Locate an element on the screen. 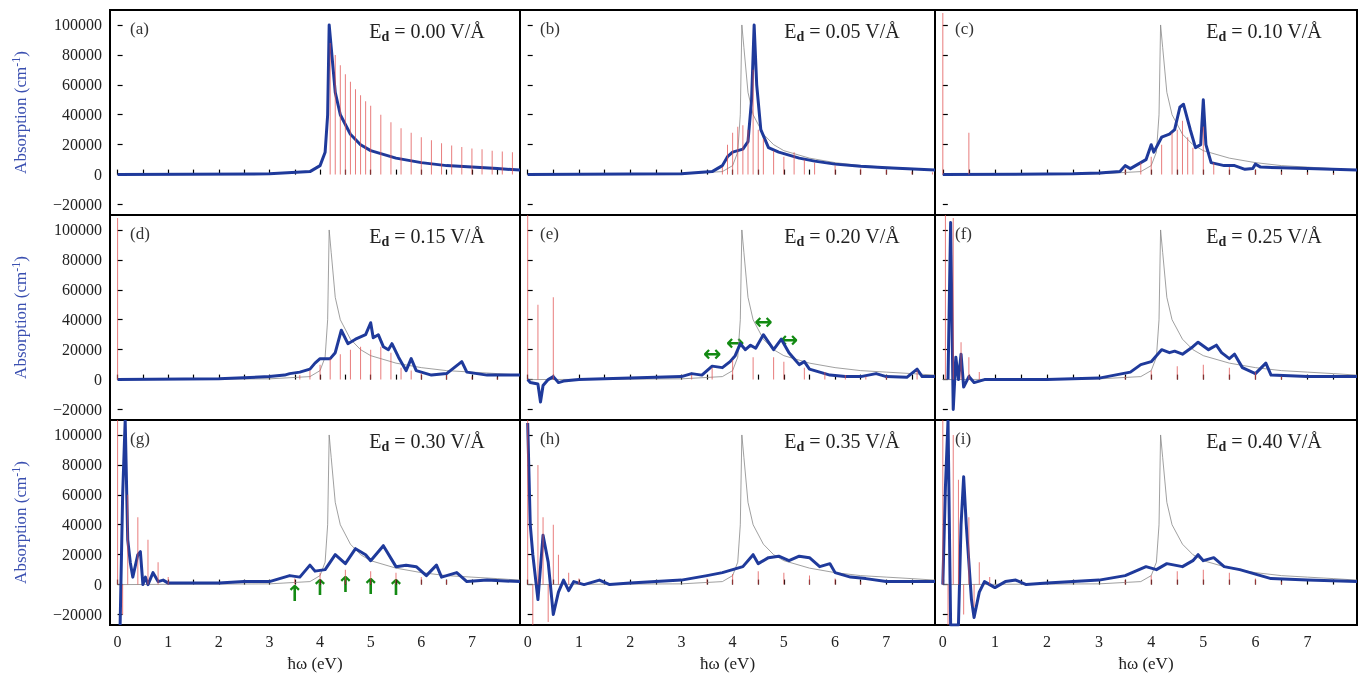  annotation: (e) is located at coordinates (549, 233).